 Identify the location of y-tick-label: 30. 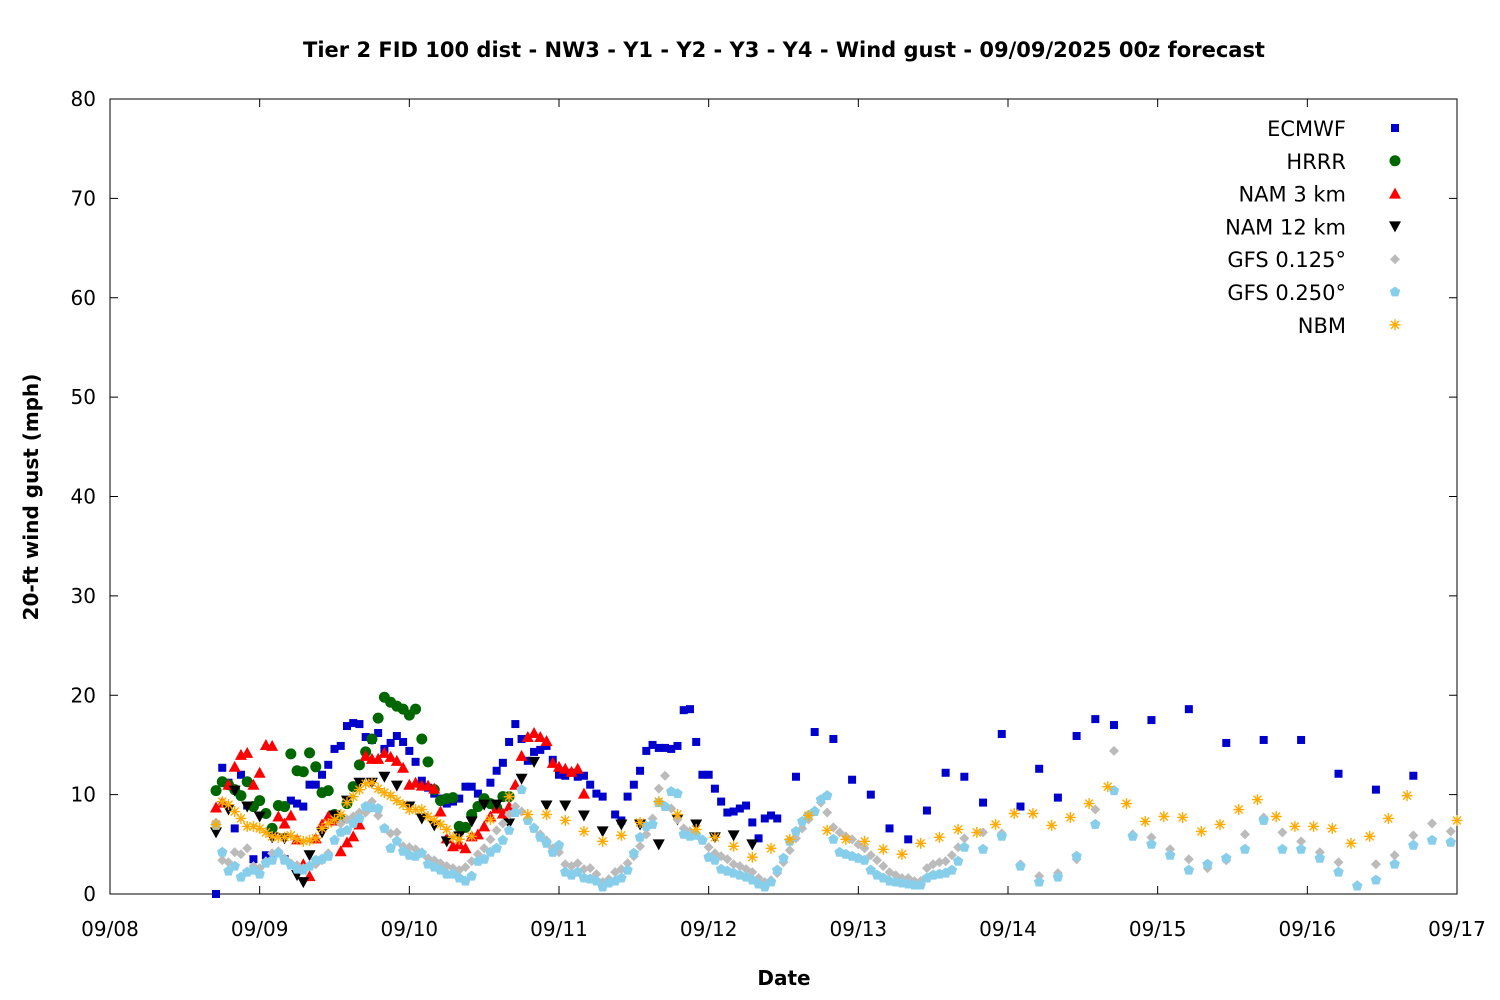
(83, 596).